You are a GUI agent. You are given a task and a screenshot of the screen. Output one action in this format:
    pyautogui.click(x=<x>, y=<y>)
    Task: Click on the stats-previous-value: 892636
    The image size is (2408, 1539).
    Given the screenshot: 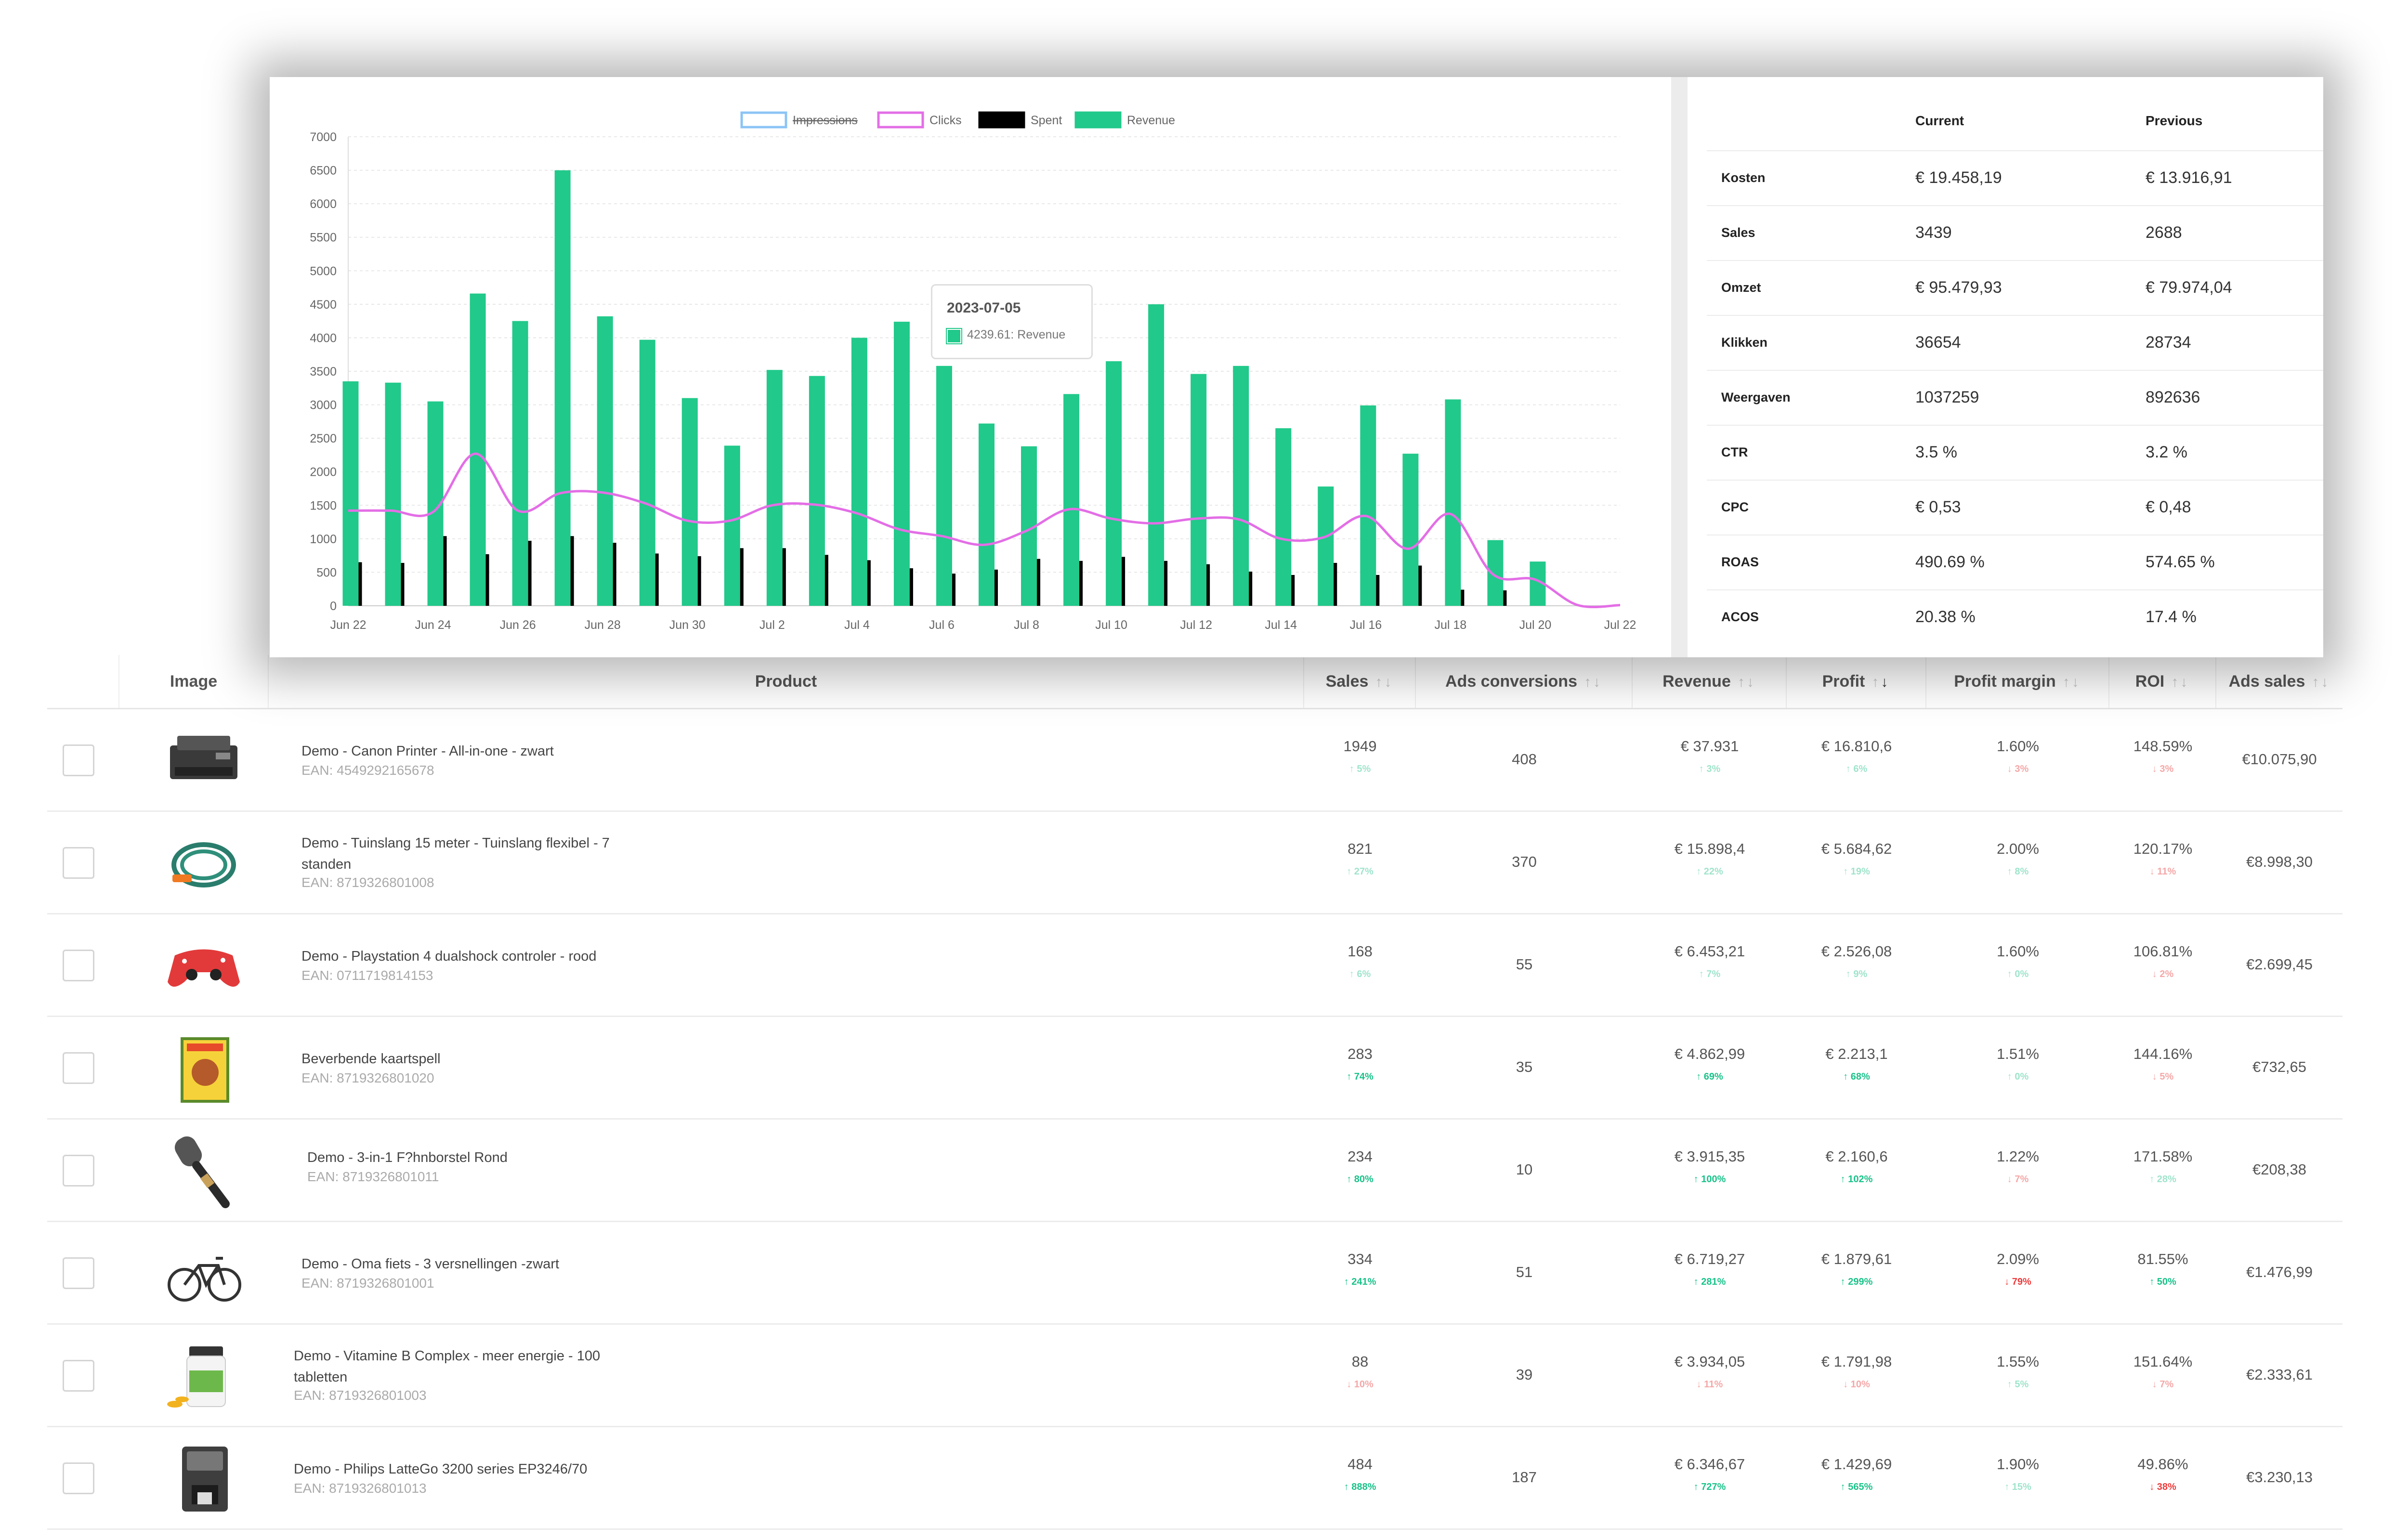 What is the action you would take?
    pyautogui.click(x=2173, y=397)
    